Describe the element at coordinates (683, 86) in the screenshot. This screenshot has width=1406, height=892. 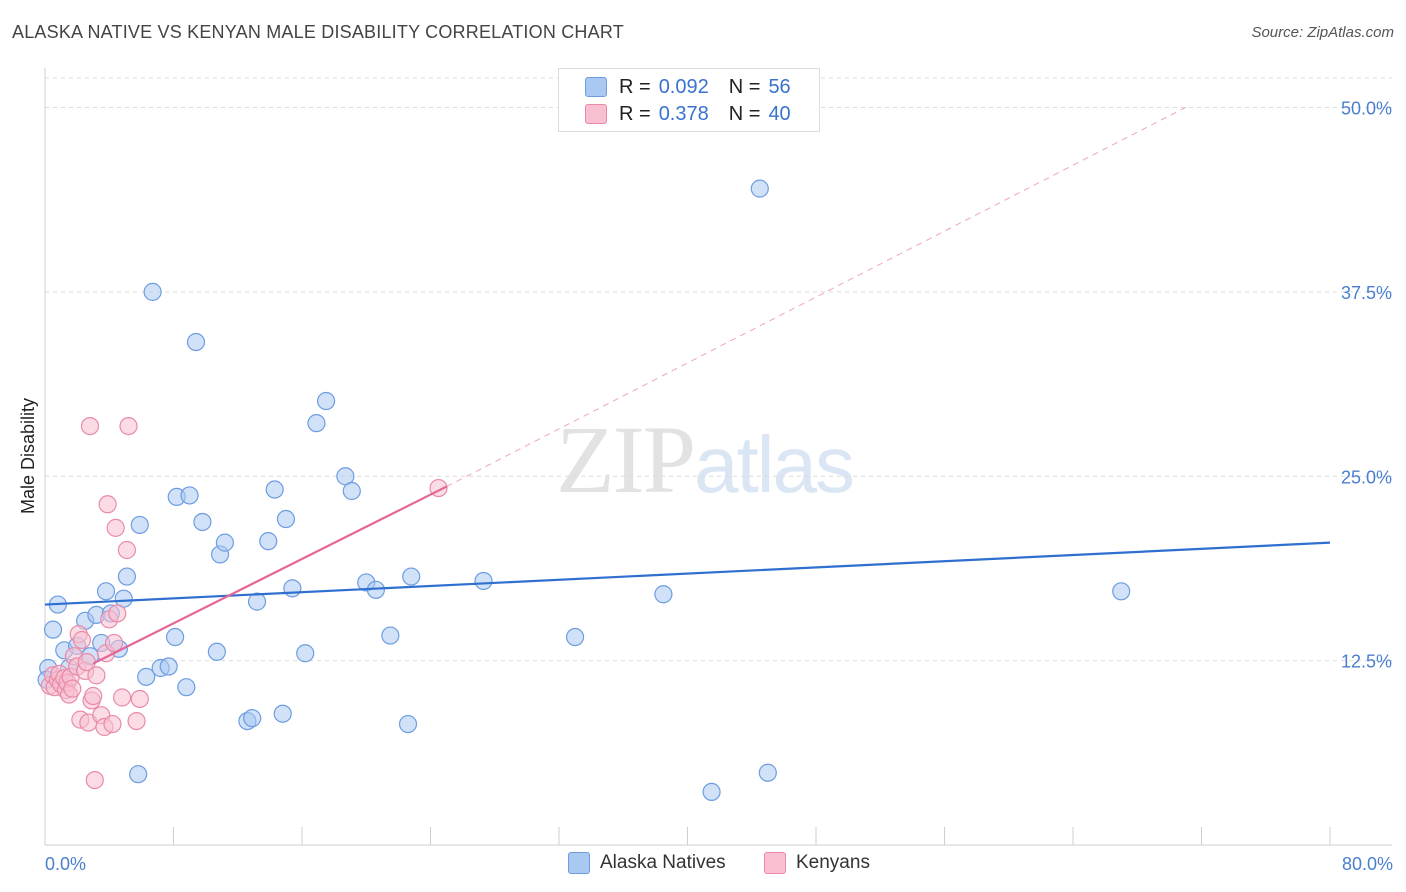
I see `legend-r-value: 0.092` at that location.